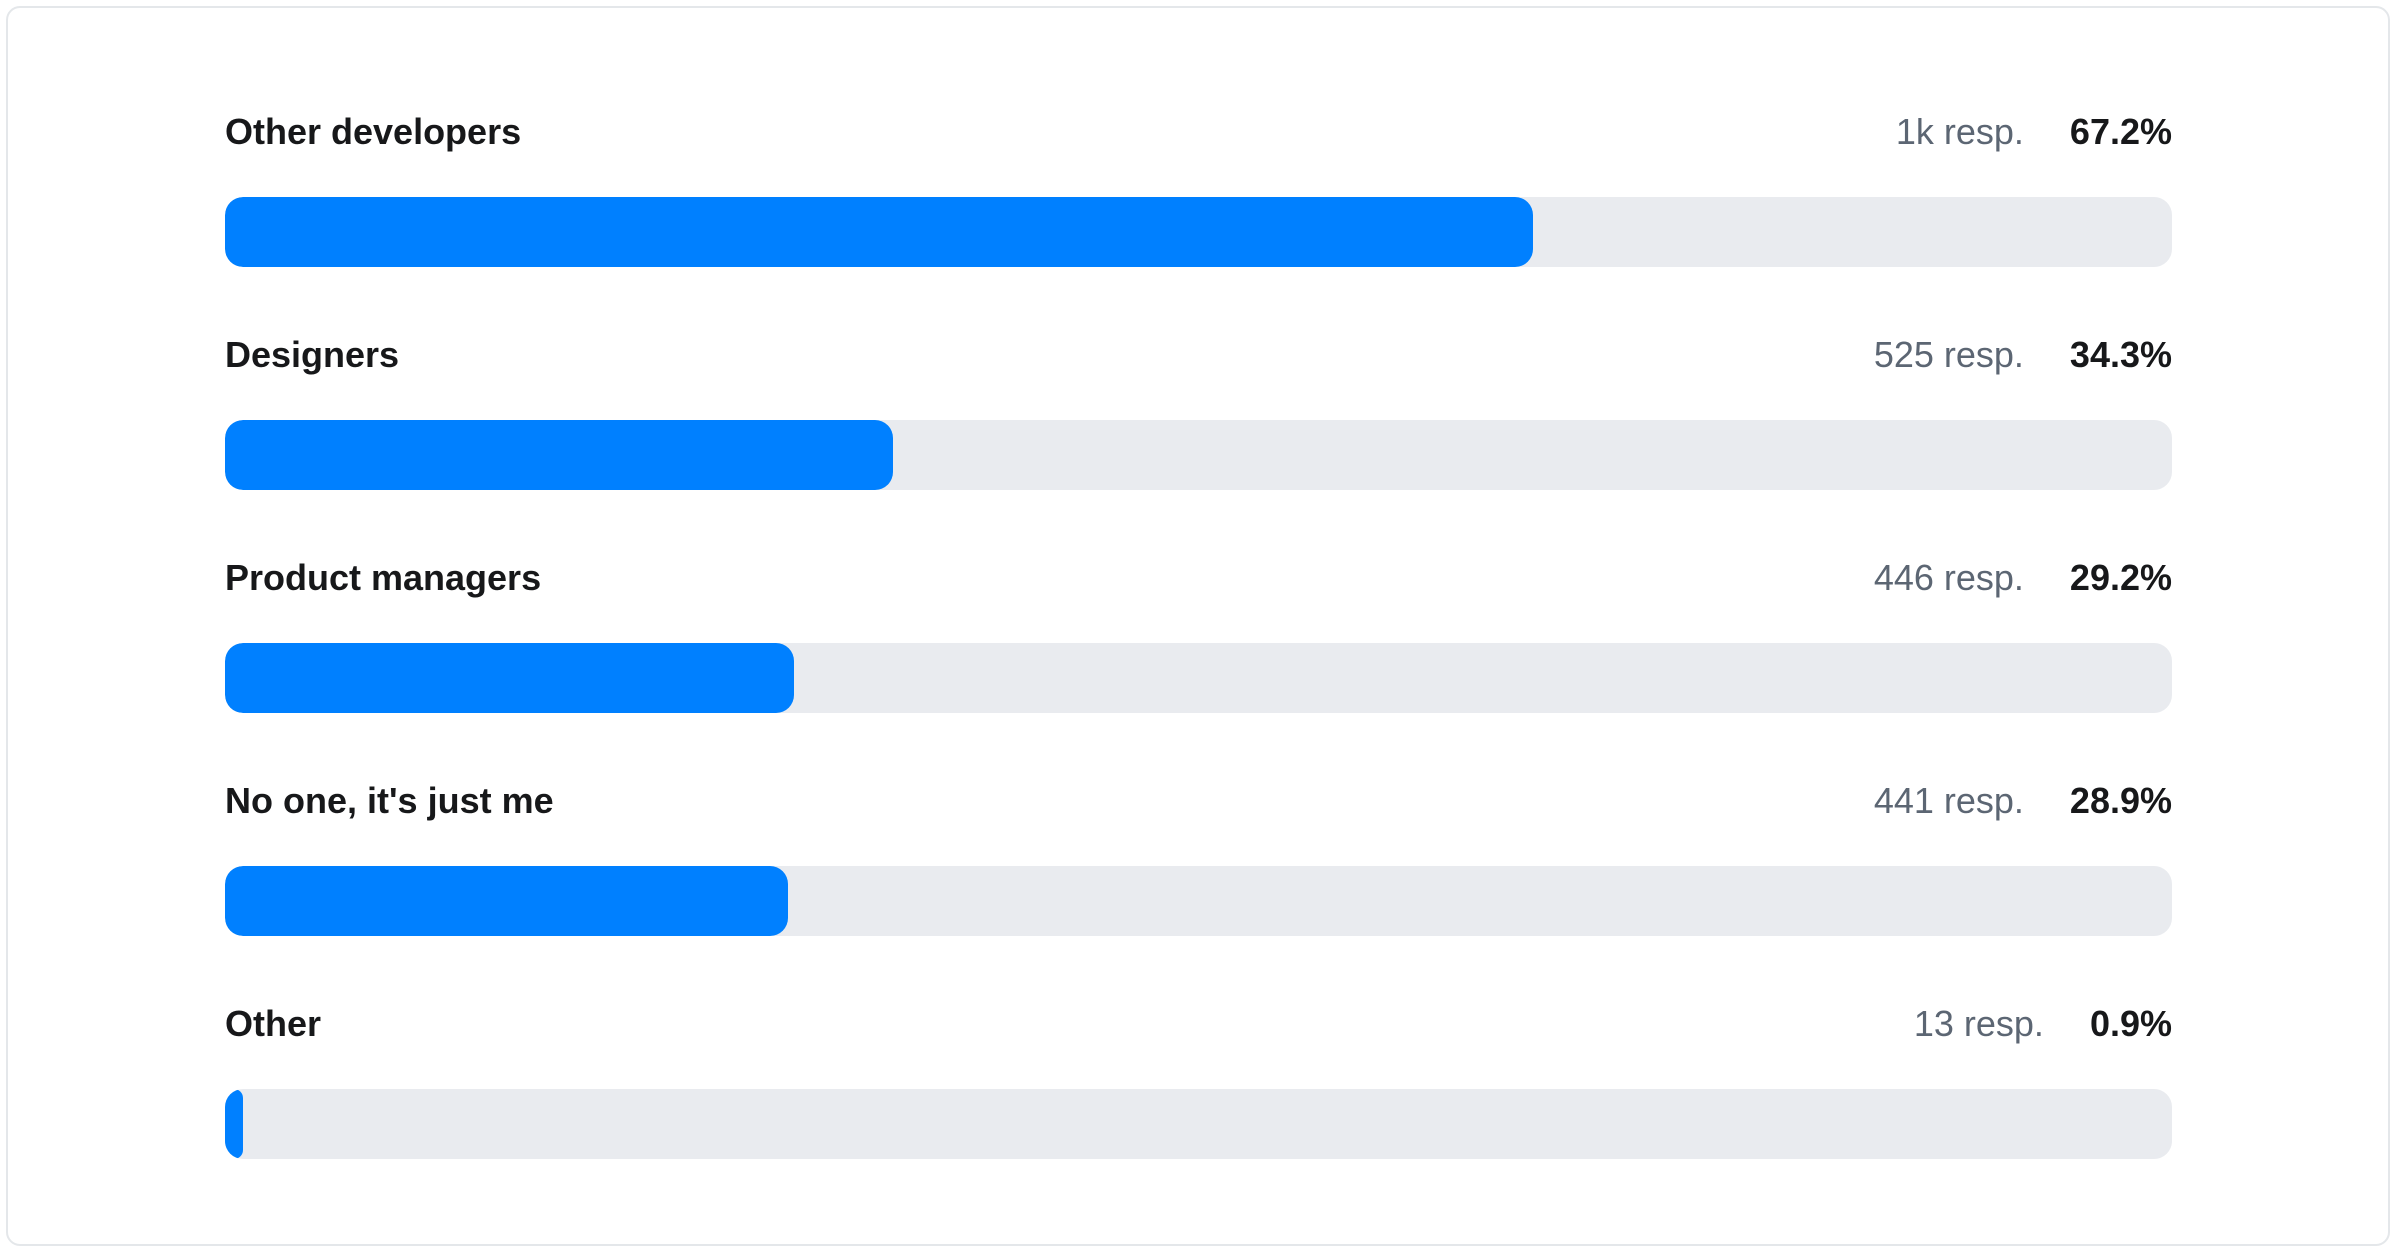 The image size is (2400, 1256). Describe the element at coordinates (1978, 1023) in the screenshot. I see `response-count: 13 resp.` at that location.